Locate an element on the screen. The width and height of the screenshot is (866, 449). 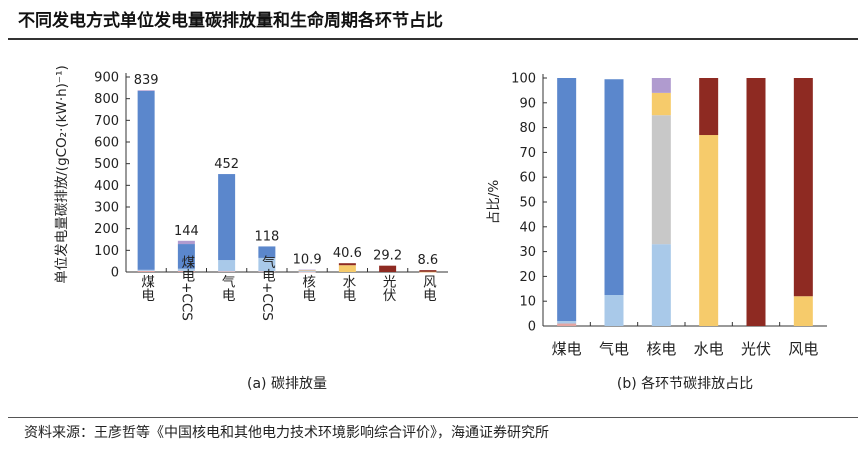
y-tick-label: 300 is located at coordinates (106, 208).